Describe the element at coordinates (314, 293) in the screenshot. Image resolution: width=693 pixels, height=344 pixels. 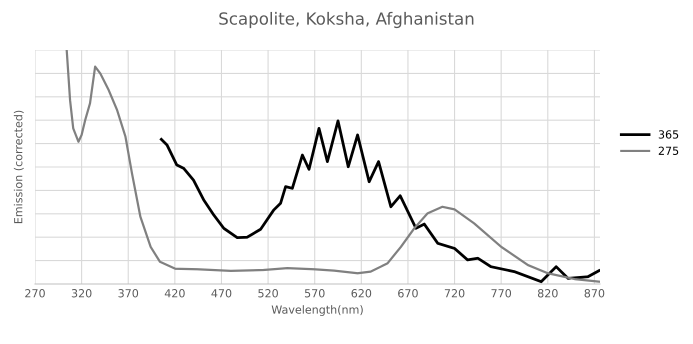
I see `x-tick-label: 570` at that location.